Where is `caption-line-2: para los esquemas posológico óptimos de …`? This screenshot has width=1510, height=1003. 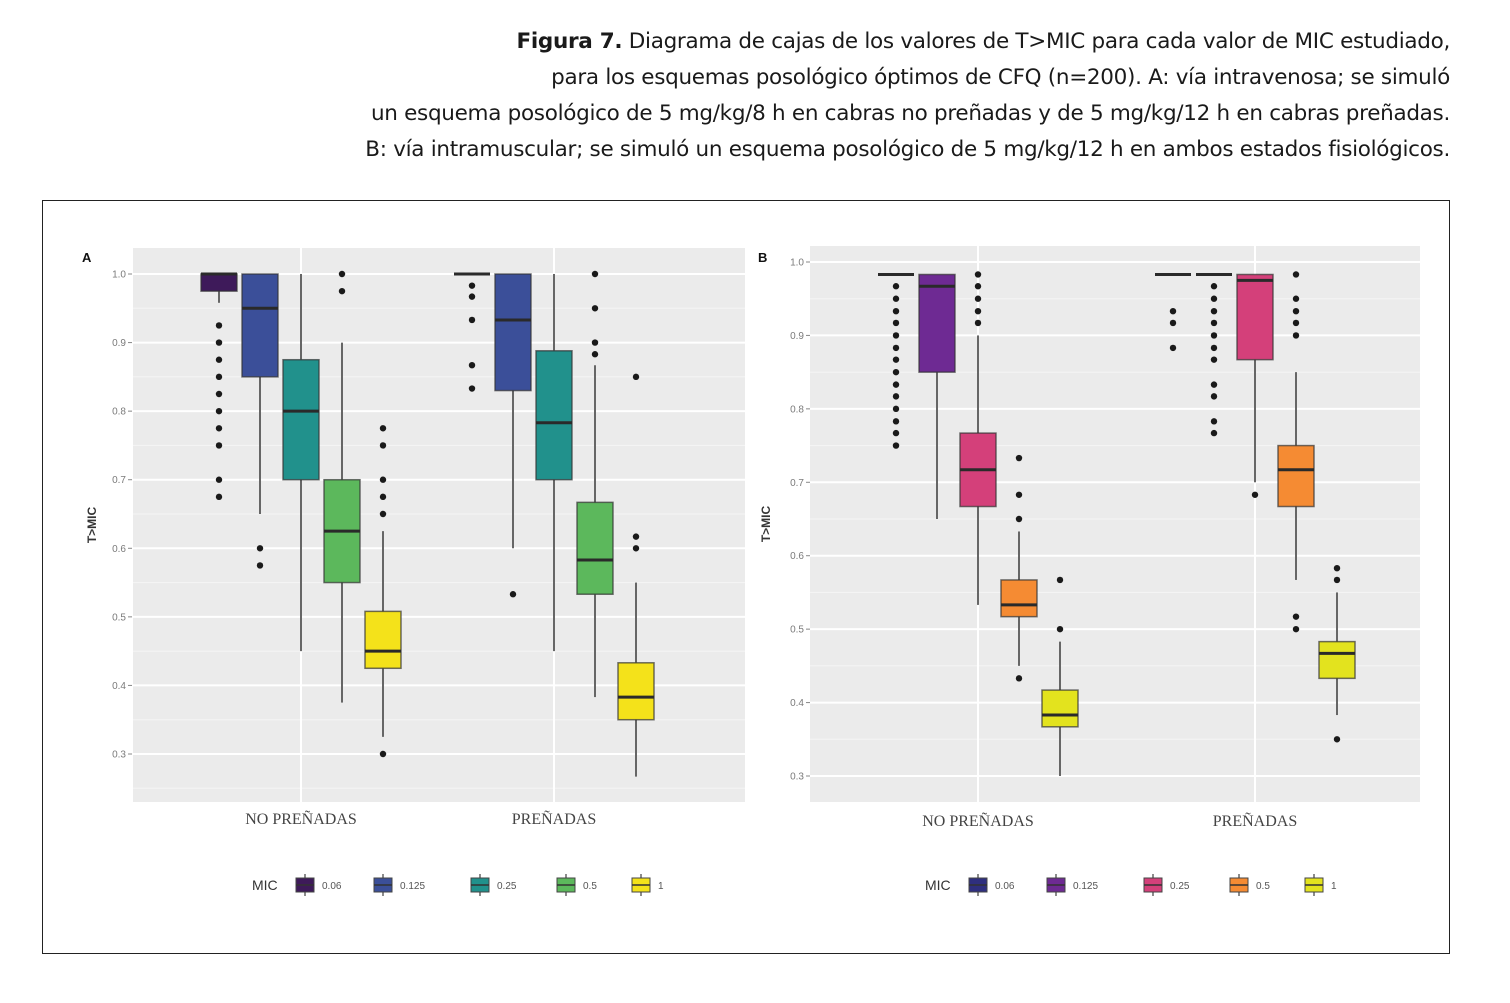 caption-line-2: para los esquemas posológico óptimos de … is located at coordinates (1000, 77).